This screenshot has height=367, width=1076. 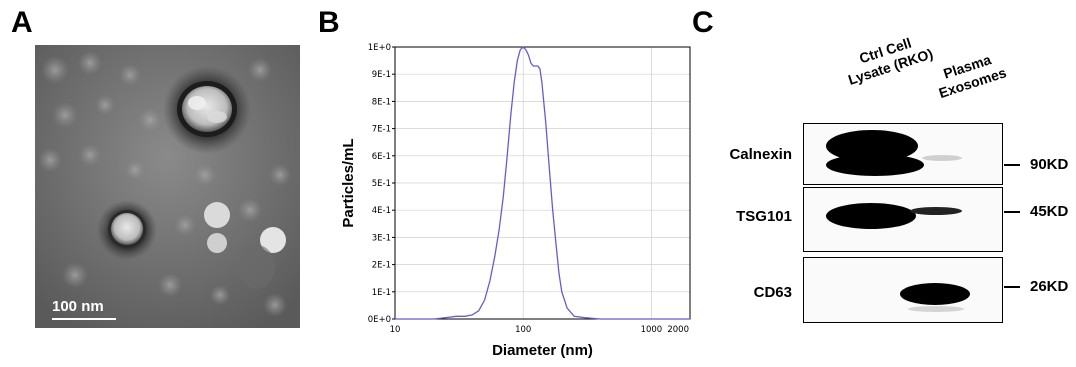 What do you see at coordinates (379, 48) in the screenshot?
I see `y-tick-label: 1E+0` at bounding box center [379, 48].